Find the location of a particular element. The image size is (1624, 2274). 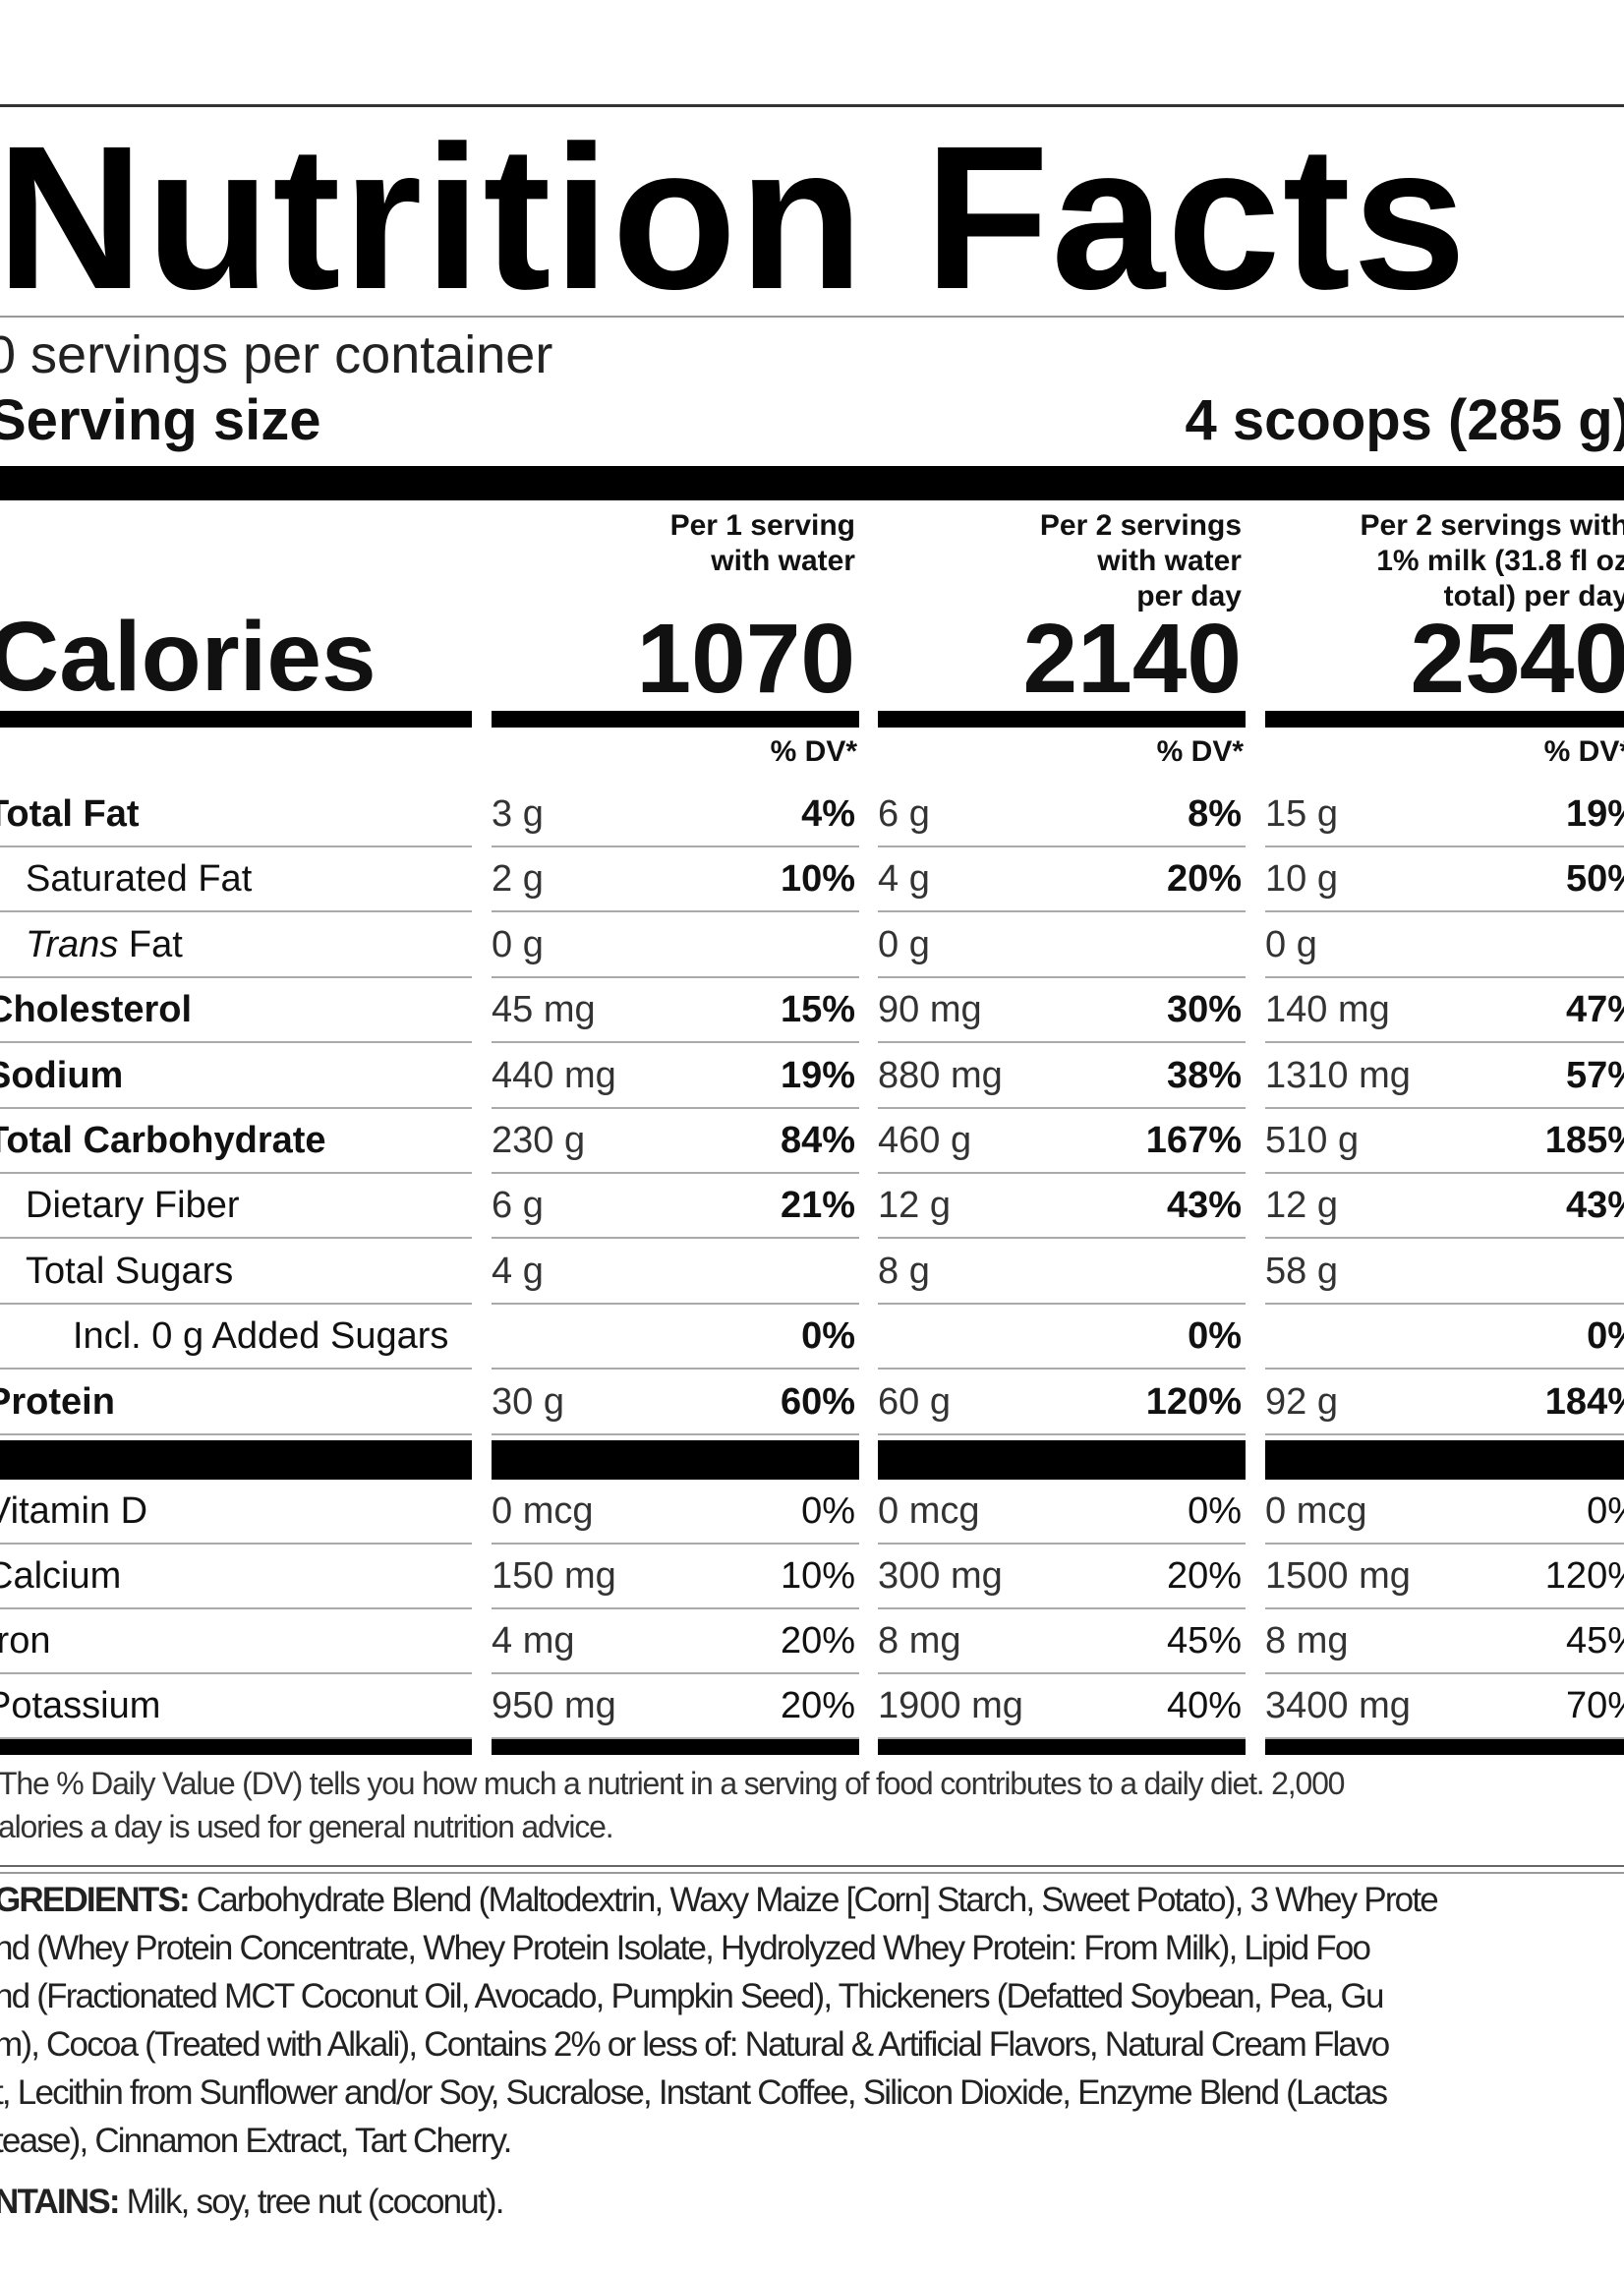

nutrient-label: Sodium is located at coordinates (236, 1076).